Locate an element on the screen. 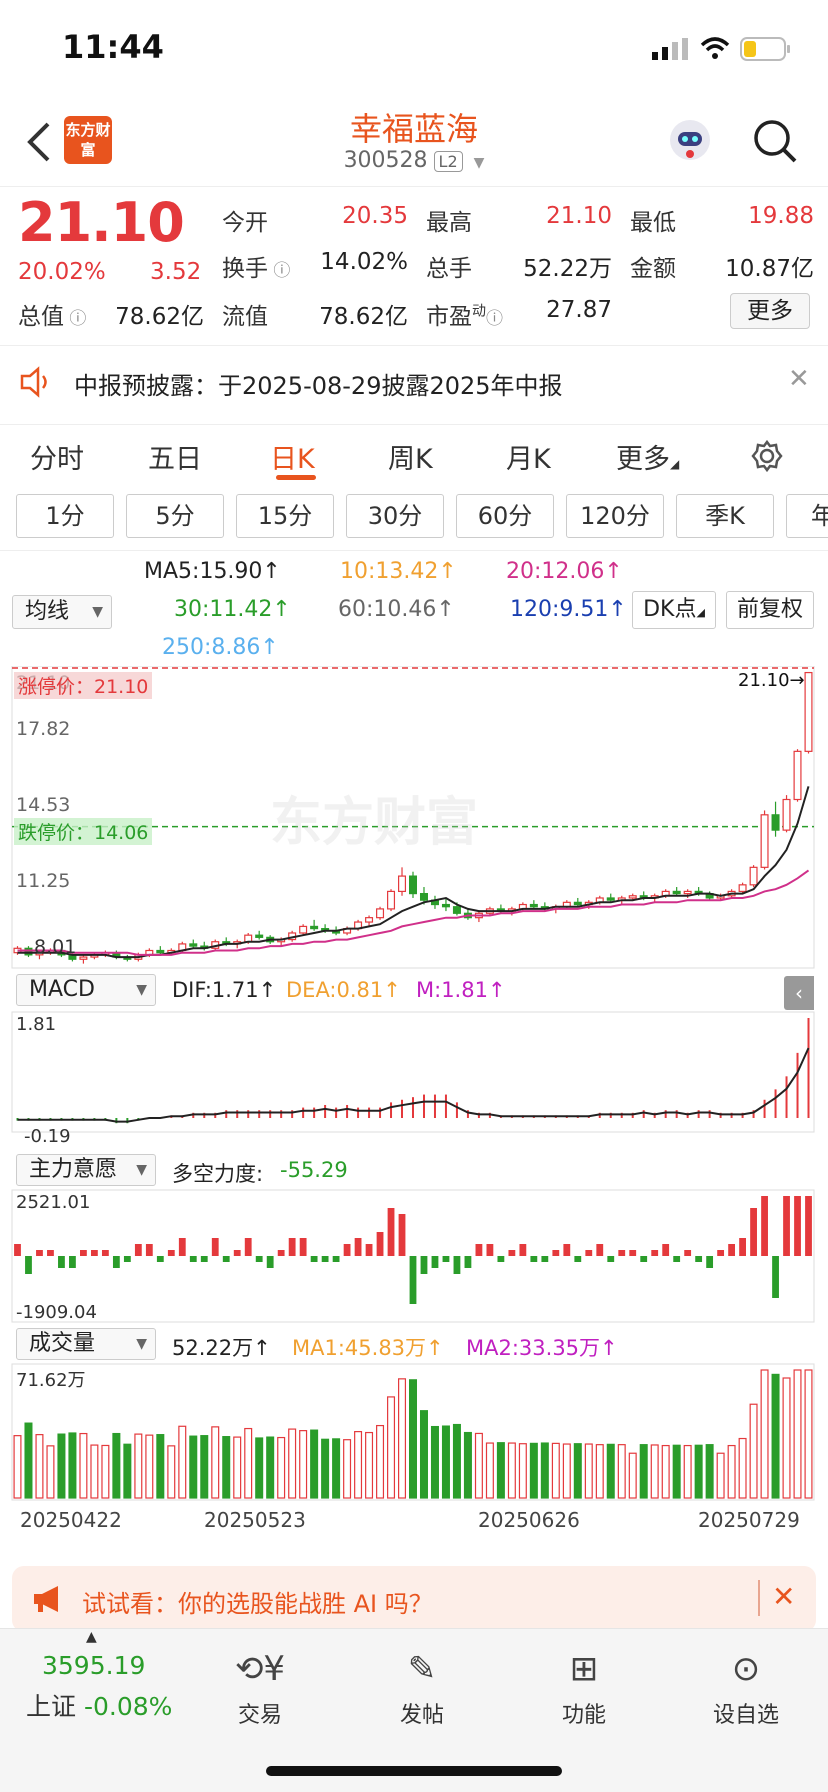  main-force-selector: 主力意愿 ▼ is located at coordinates (86, 1170).